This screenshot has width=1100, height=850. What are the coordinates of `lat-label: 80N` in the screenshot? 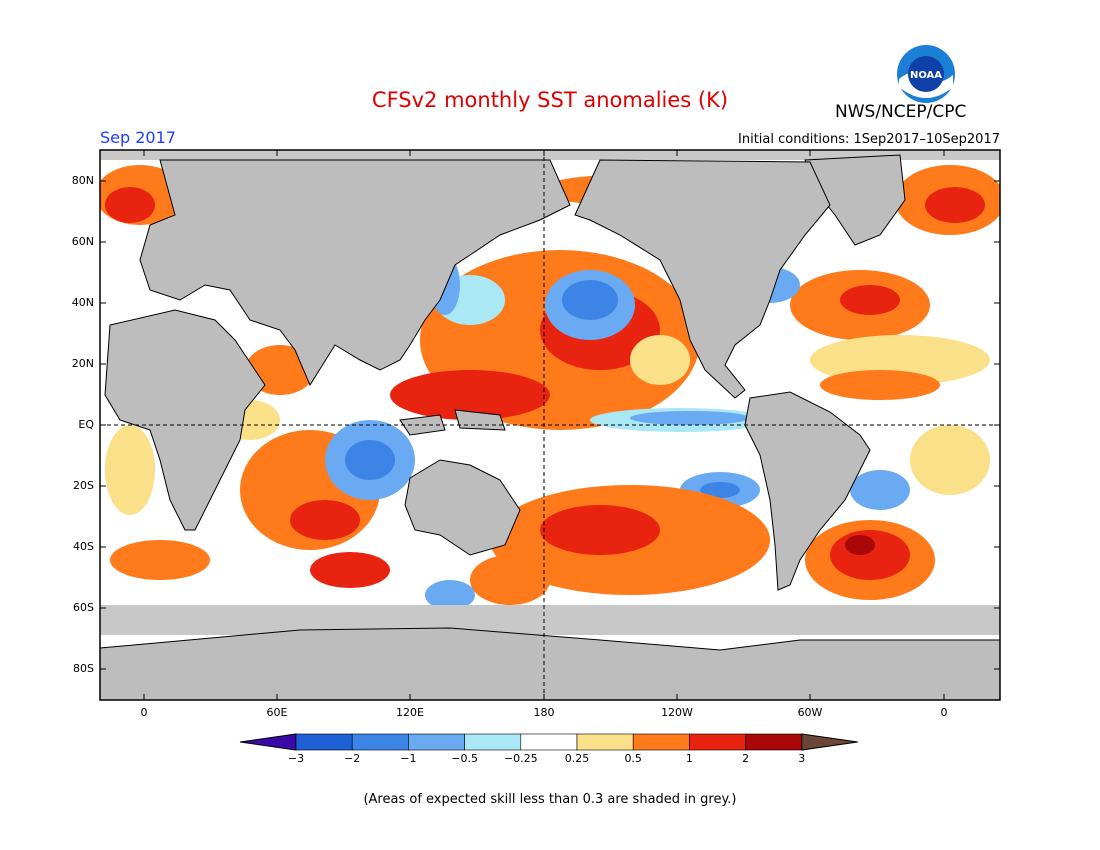 It's located at (82, 180).